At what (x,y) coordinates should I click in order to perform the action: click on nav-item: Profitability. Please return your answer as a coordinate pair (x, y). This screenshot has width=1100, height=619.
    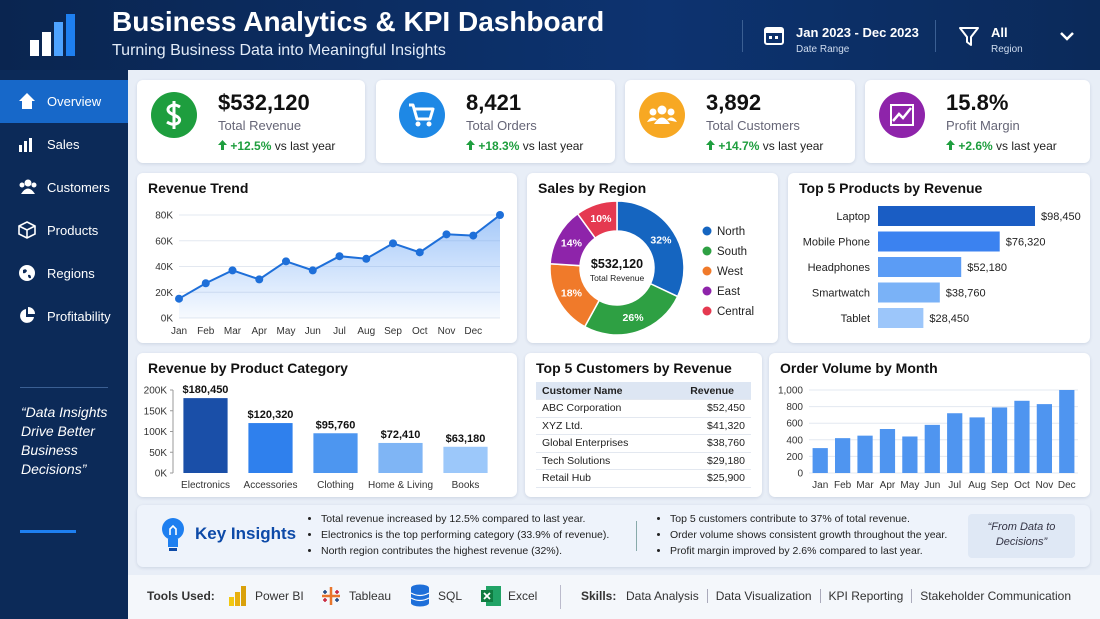
    Looking at the image, I should click on (64, 316).